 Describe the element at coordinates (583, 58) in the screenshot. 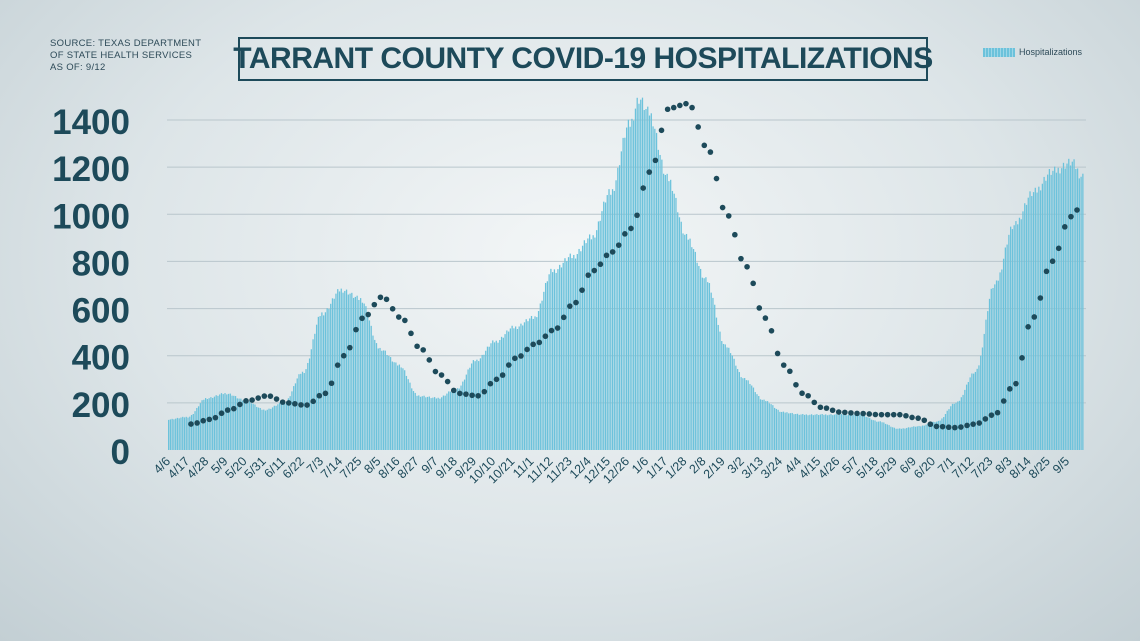

I see `chart-title: TARRANT COUNTY COVID-19 HOSPITALIZATIONS` at that location.